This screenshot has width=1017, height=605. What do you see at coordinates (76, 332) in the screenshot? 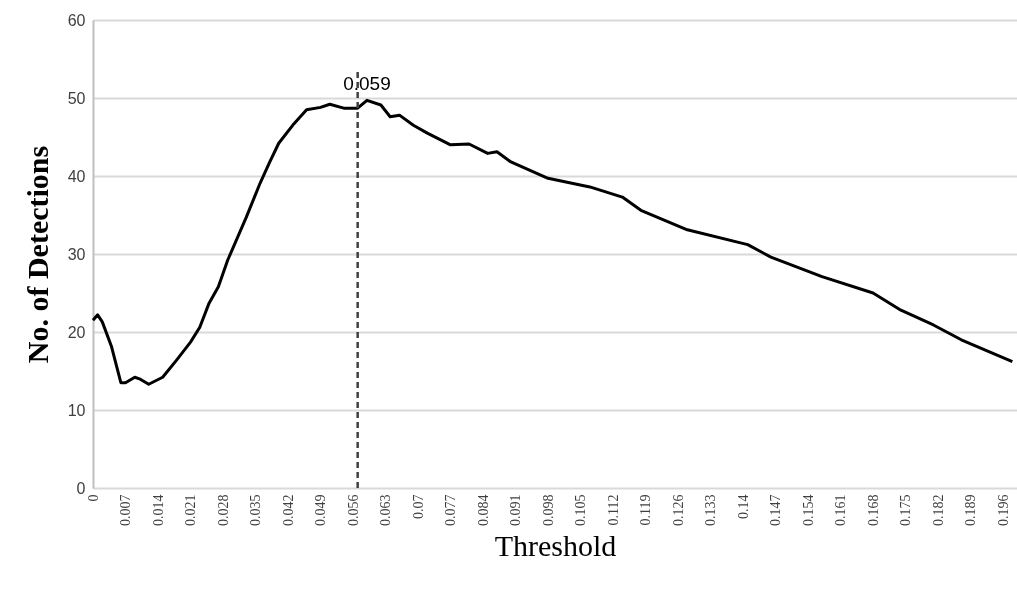
I see `y-tick-label: 20` at bounding box center [76, 332].